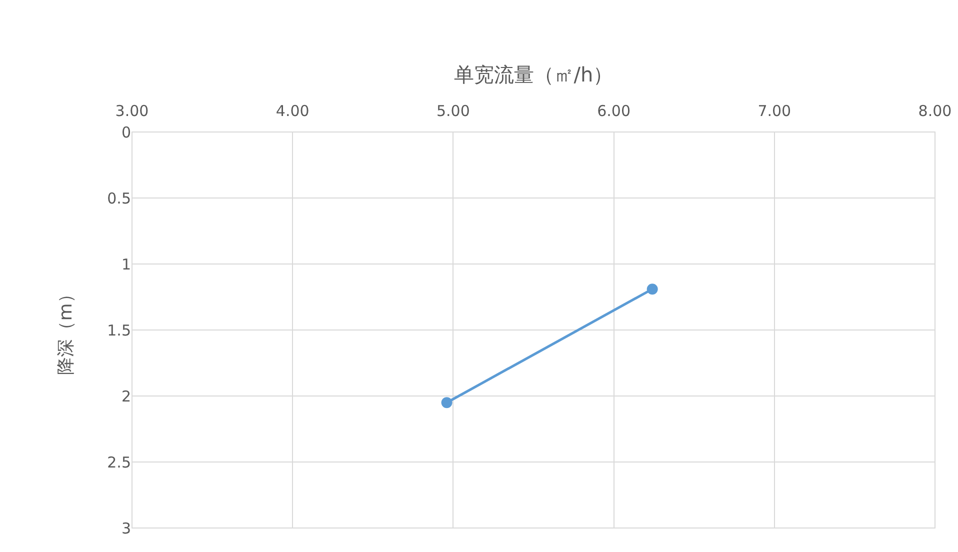 Image resolution: width=958 pixels, height=552 pixels. What do you see at coordinates (534, 74) in the screenshot?
I see `x-axis-title: 单宽流量（㎡/h）` at bounding box center [534, 74].